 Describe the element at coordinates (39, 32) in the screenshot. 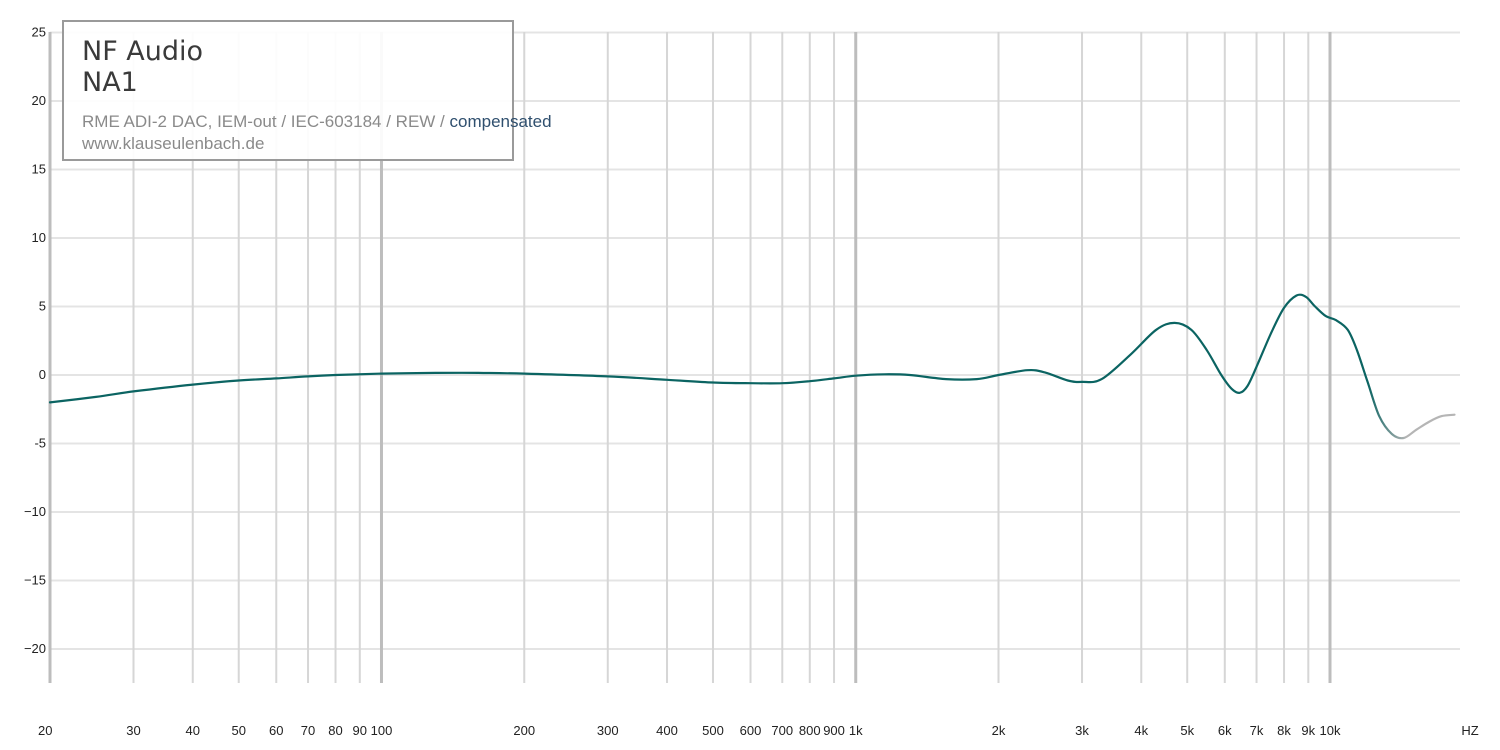

I see `y-tick-label: 25` at that location.